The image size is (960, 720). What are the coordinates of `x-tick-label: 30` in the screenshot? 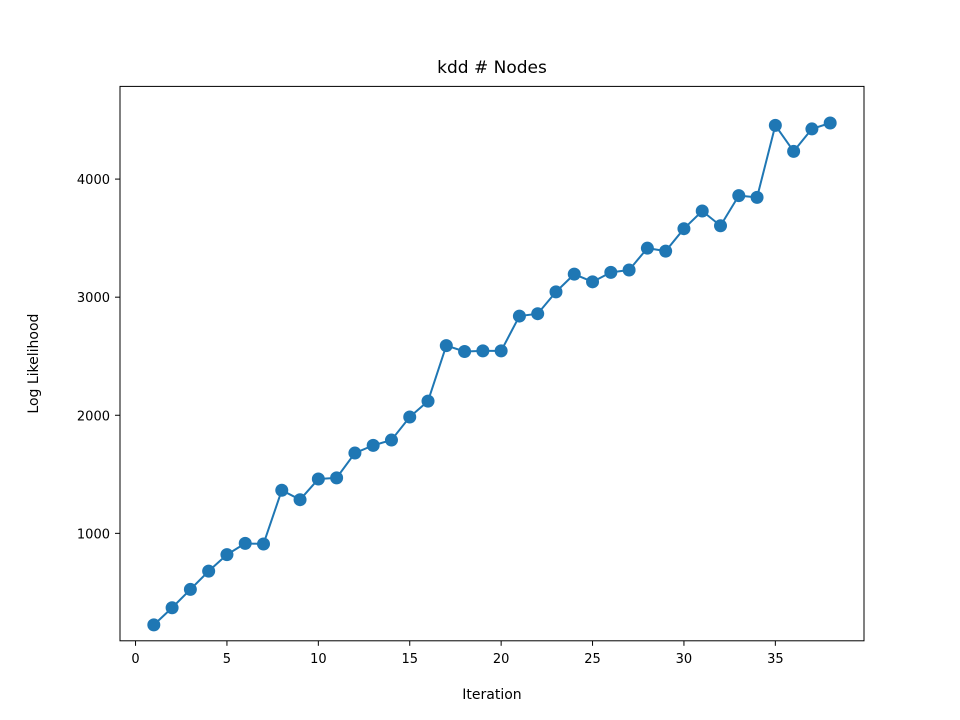 It's located at (684, 659).